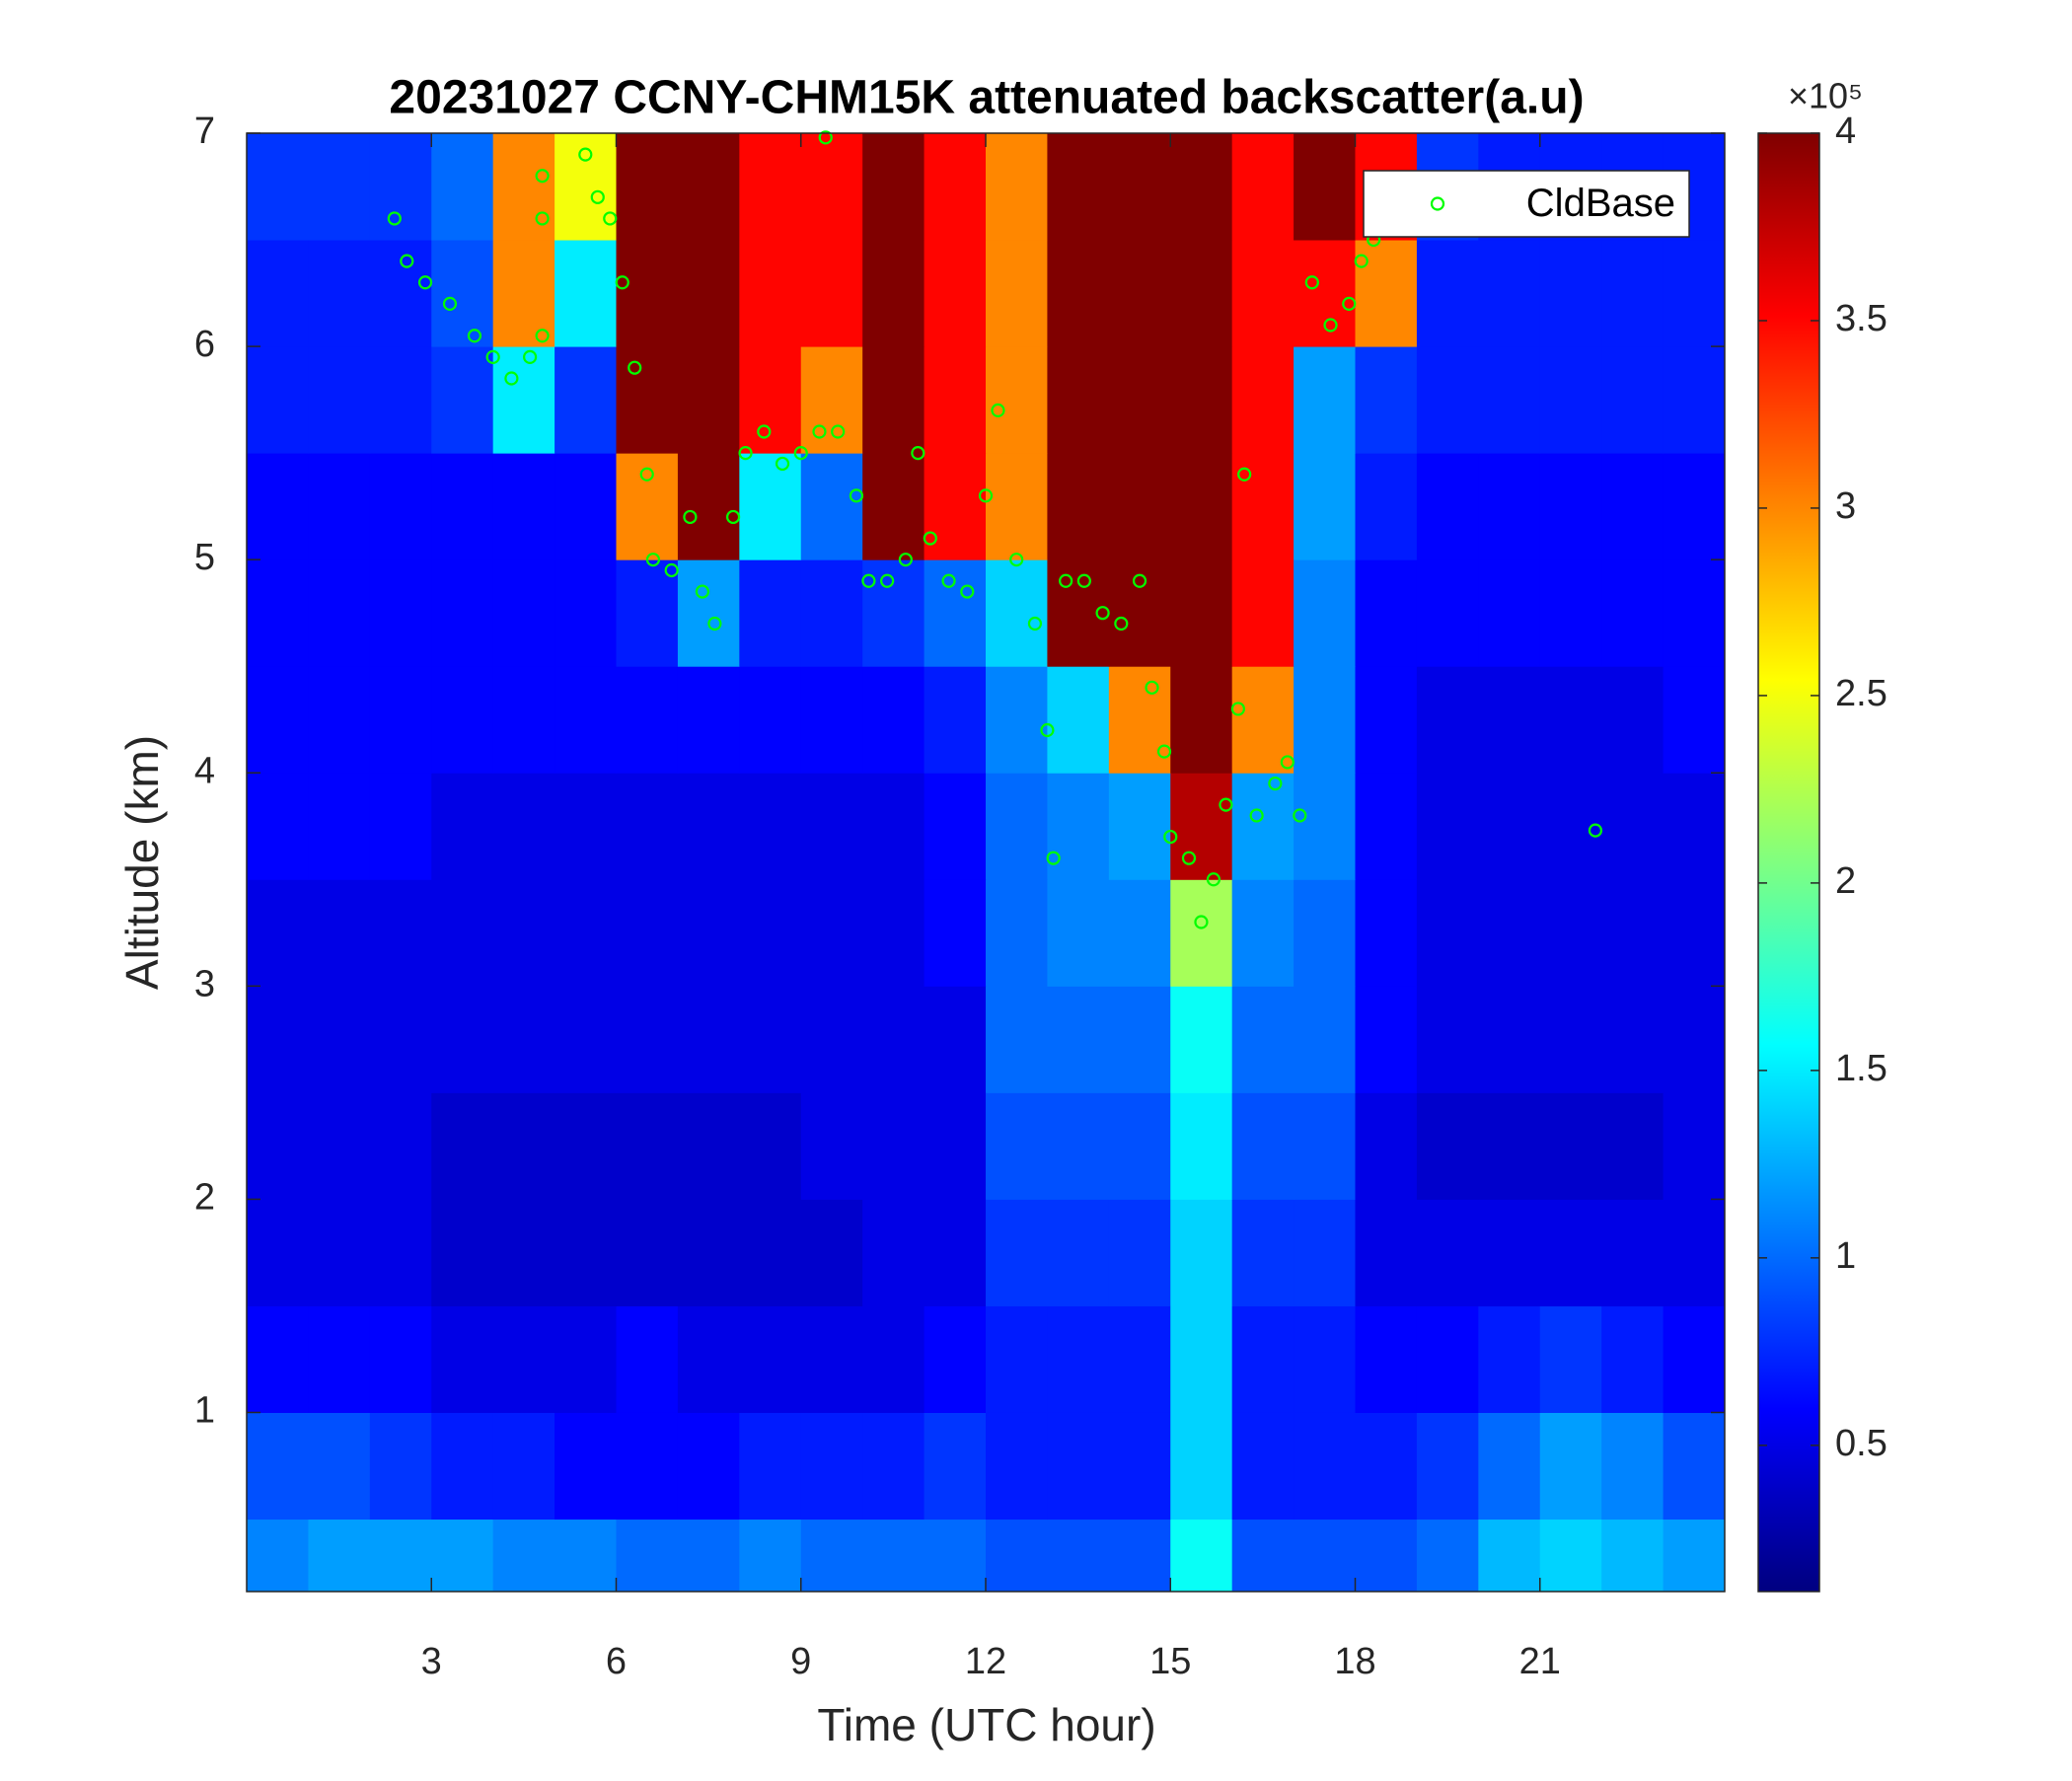  I want to click on y-tick-label: 7, so click(205, 131).